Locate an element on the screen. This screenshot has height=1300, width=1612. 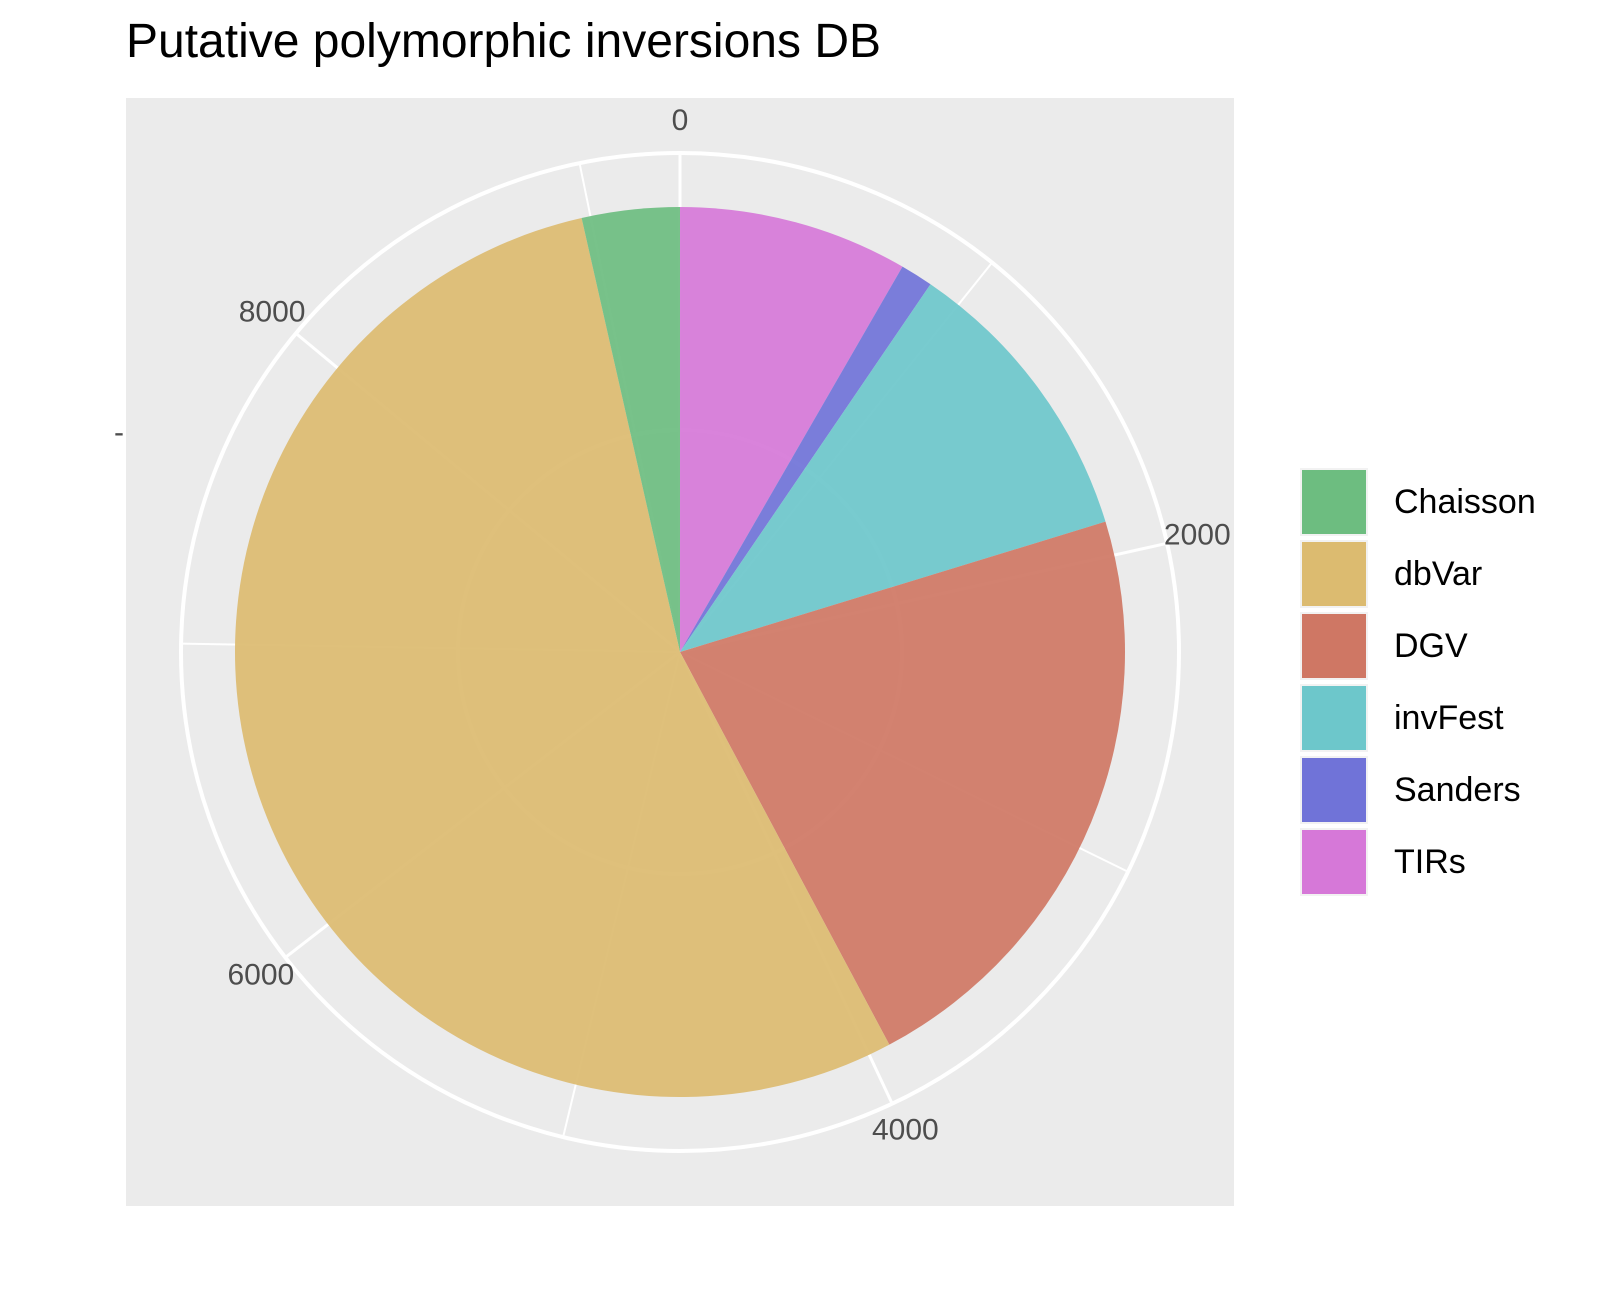
legend-item-invfest: invFest is located at coordinates (1417, 718).